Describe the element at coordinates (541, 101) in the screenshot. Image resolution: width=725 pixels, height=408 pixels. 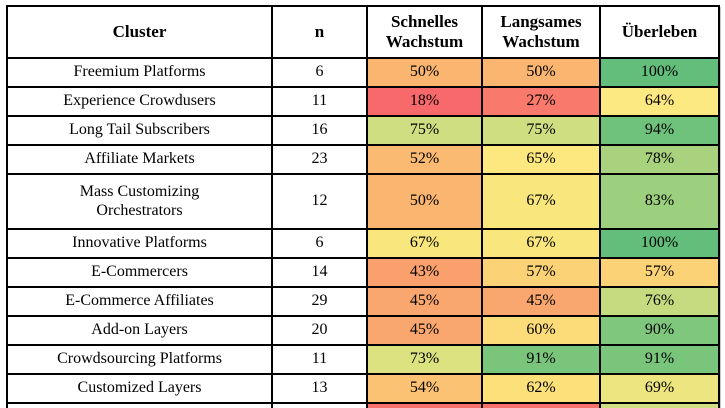
I see `slow-growth-value-cell: 27%` at that location.